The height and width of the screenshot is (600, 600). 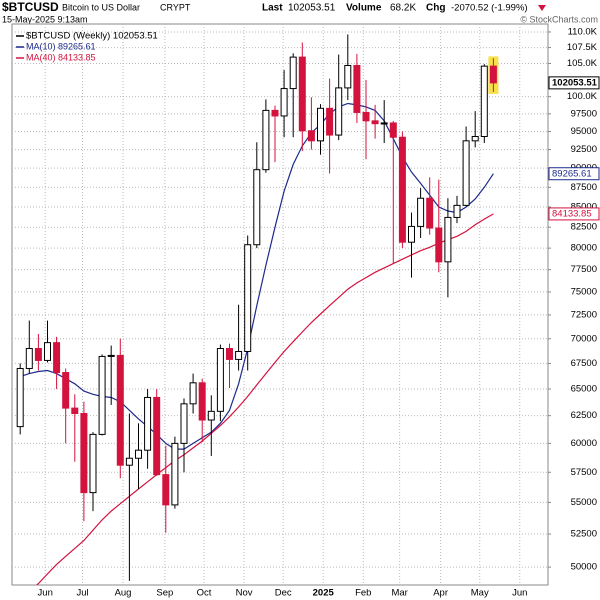 I want to click on x-tick-label: Apr, so click(x=440, y=593).